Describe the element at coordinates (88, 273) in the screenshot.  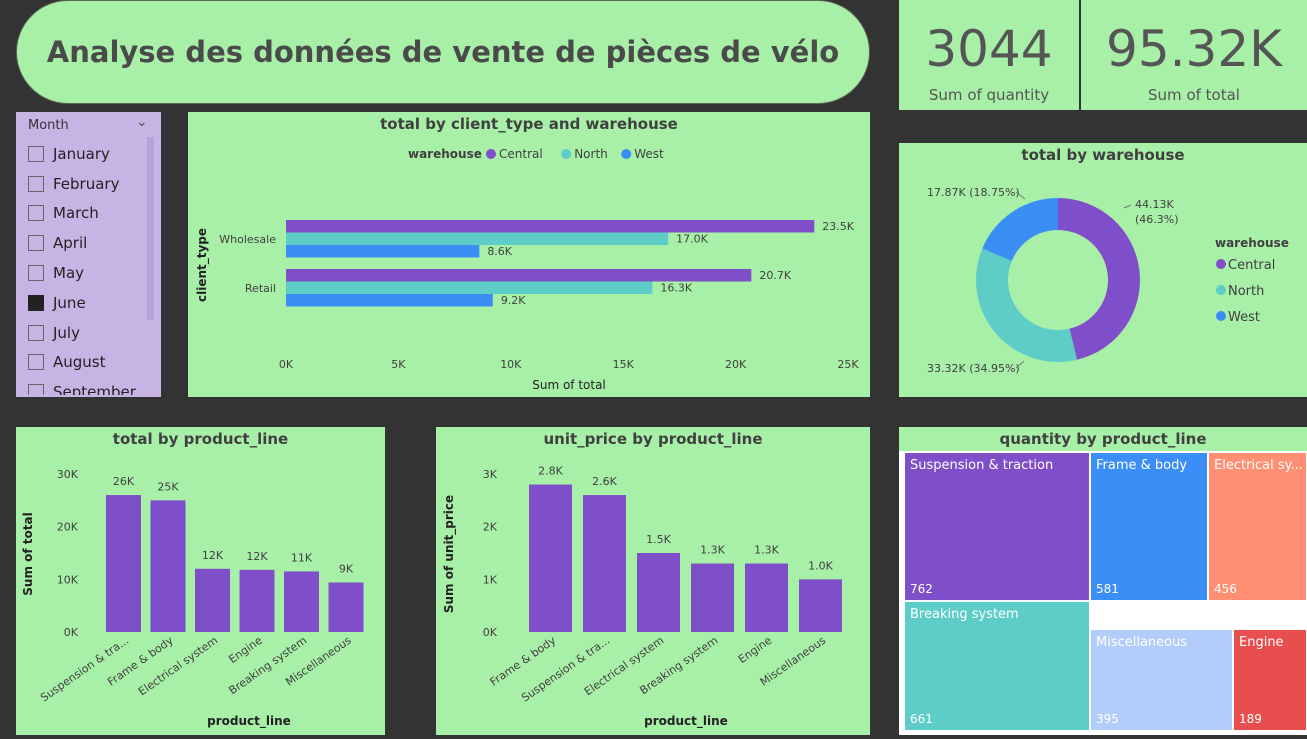
I see `slicer-item-may: May` at that location.